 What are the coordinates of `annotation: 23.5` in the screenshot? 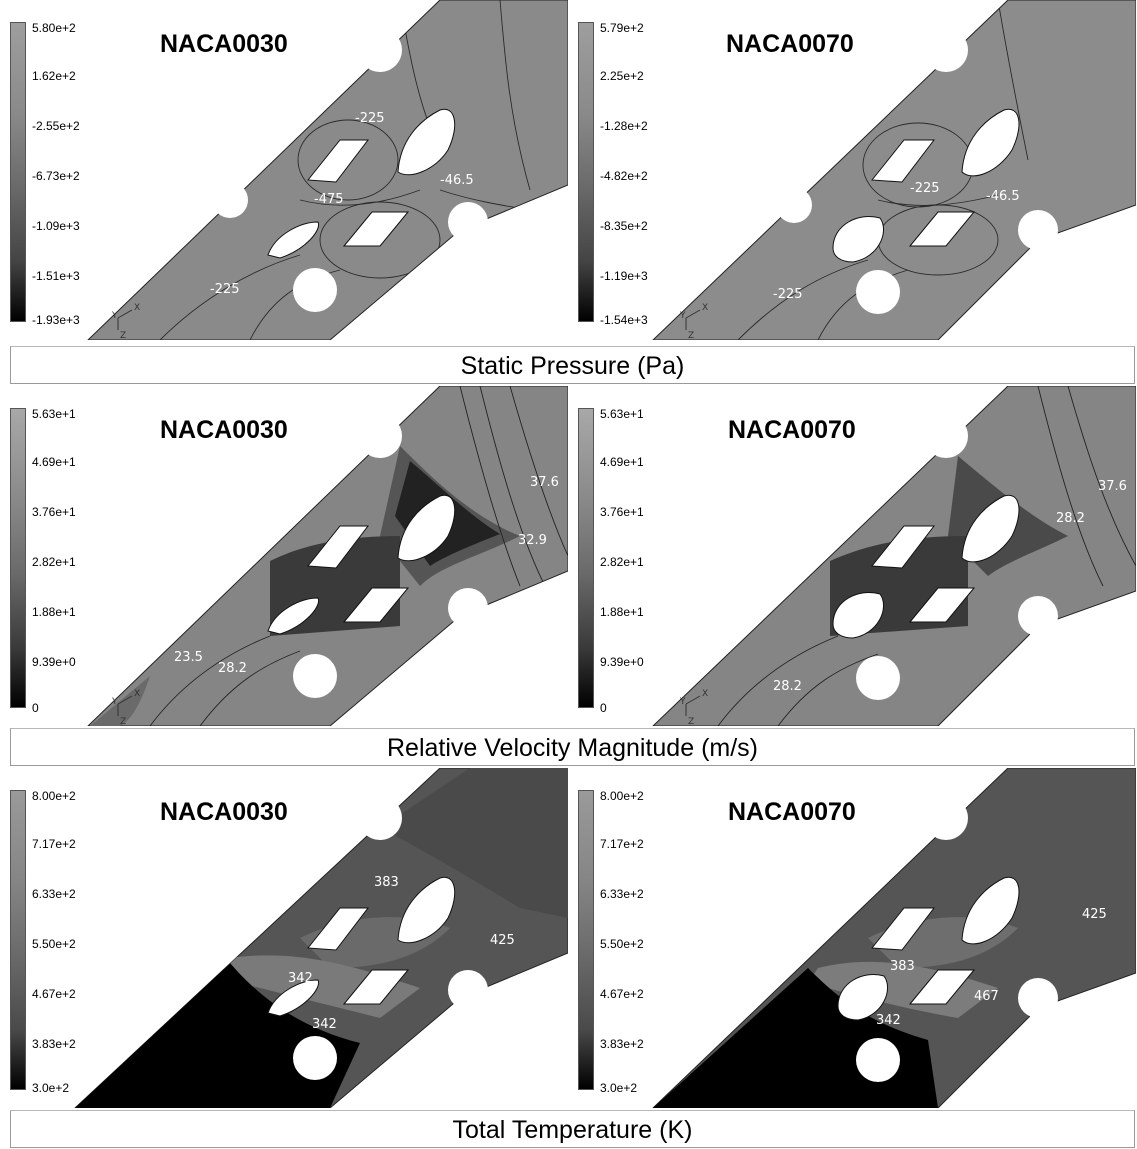 It's located at (188, 657).